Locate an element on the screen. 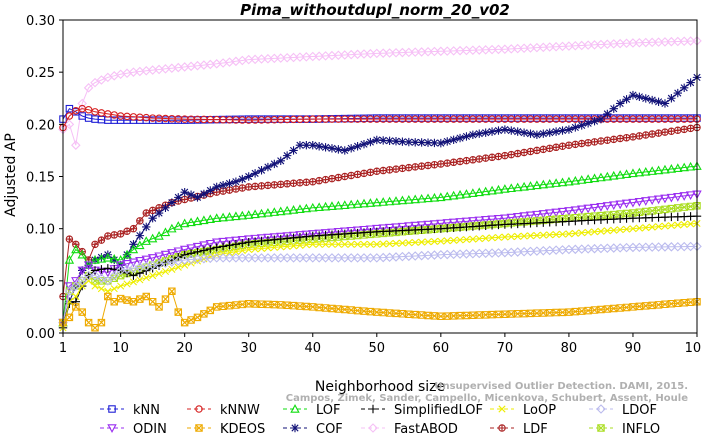 This screenshot has width=702, height=434. legend-label: kNNW is located at coordinates (240, 410).